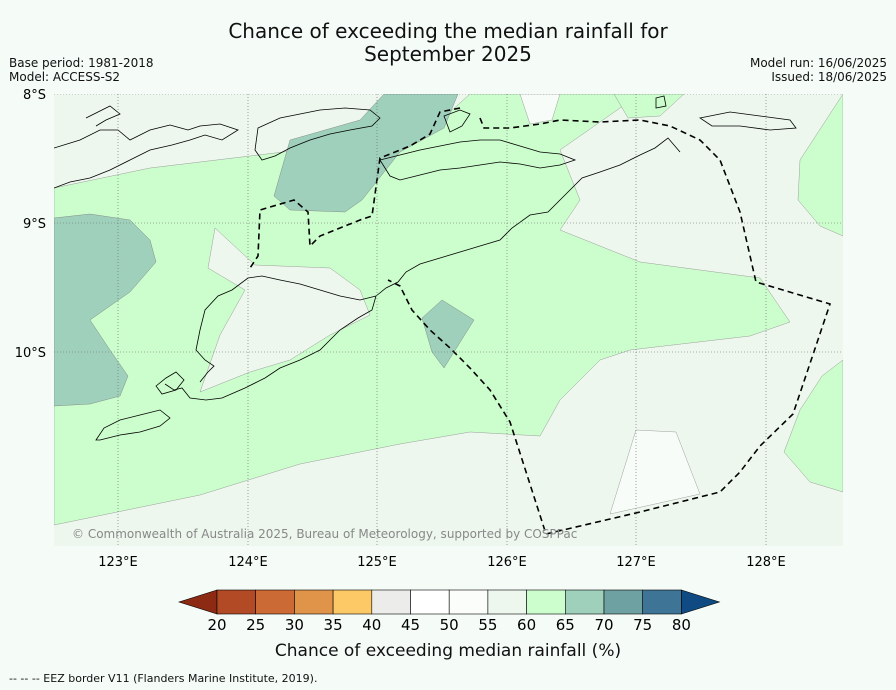 Image resolution: width=896 pixels, height=690 pixels. I want to click on band-60-65-ne, so click(649, 106).